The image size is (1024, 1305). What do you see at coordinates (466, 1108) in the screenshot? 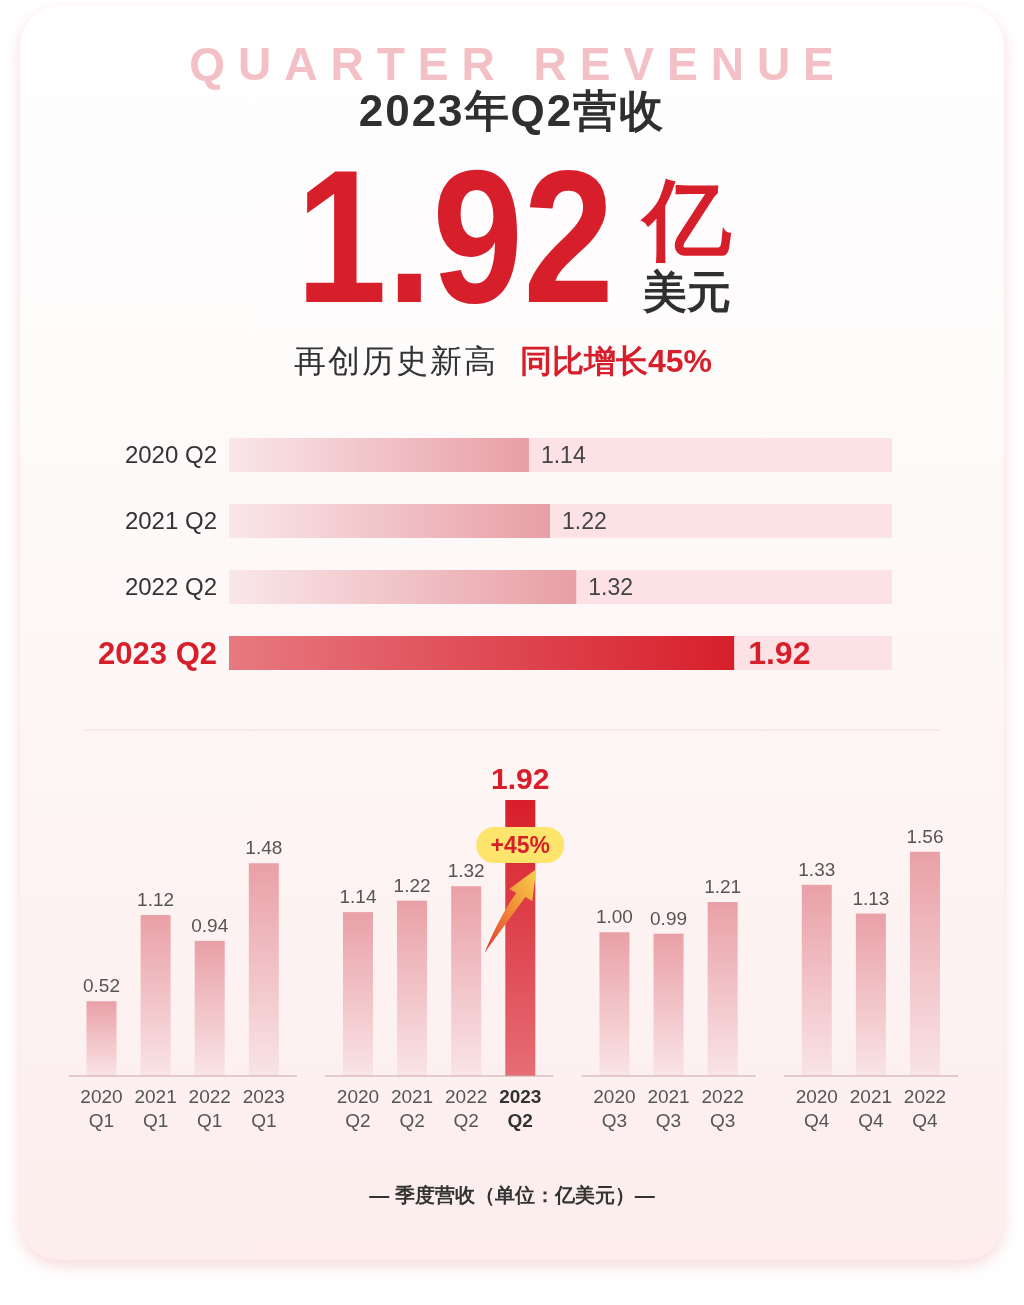
I see `x-tick-label: 2022 Q2` at bounding box center [466, 1108].